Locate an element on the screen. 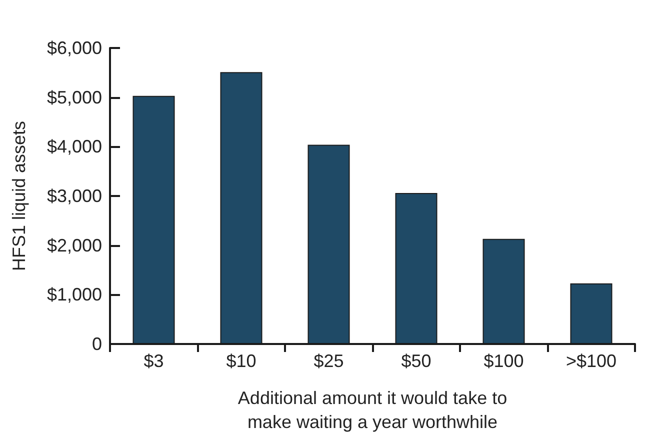 This screenshot has width=649, height=439. x-tick-label: $25 is located at coordinates (329, 361).